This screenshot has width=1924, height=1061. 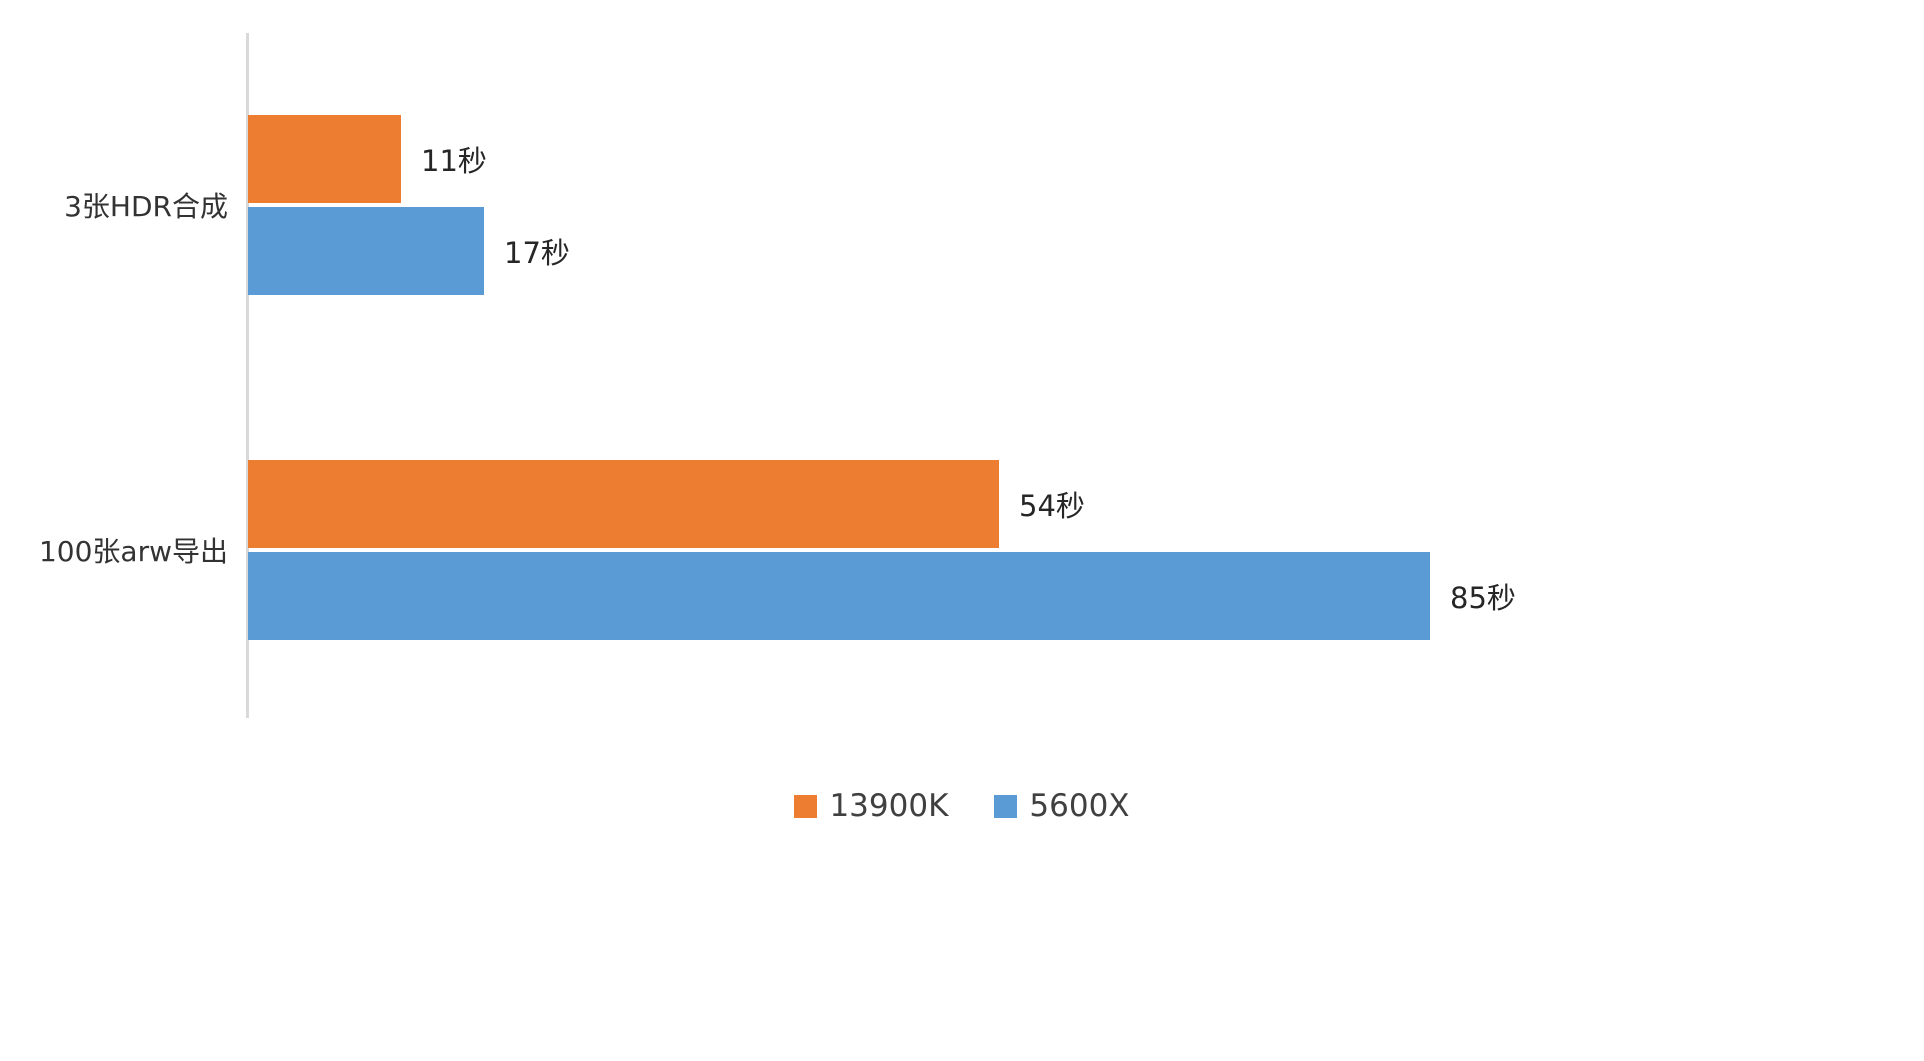 What do you see at coordinates (247, 375) in the screenshot?
I see `y-axis-line` at bounding box center [247, 375].